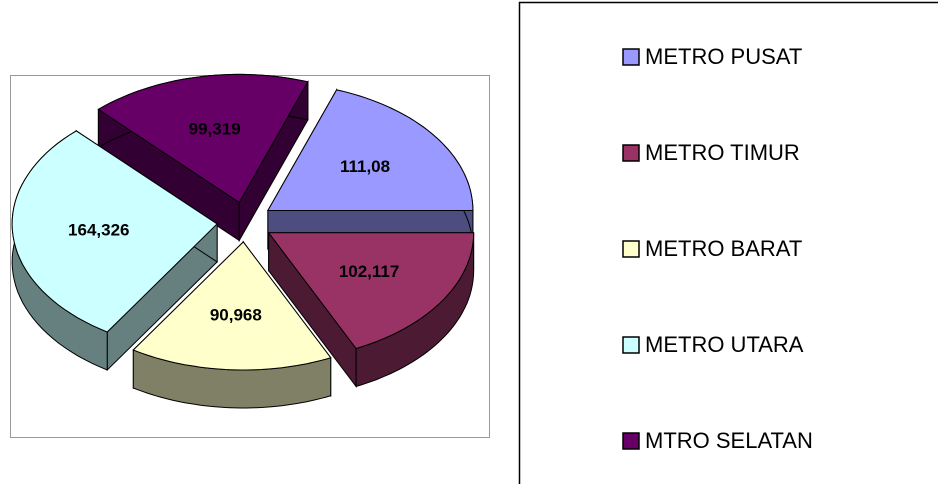 This screenshot has width=938, height=484. What do you see at coordinates (723, 56) in the screenshot?
I see `legend-label: METRO PUSAT` at bounding box center [723, 56].